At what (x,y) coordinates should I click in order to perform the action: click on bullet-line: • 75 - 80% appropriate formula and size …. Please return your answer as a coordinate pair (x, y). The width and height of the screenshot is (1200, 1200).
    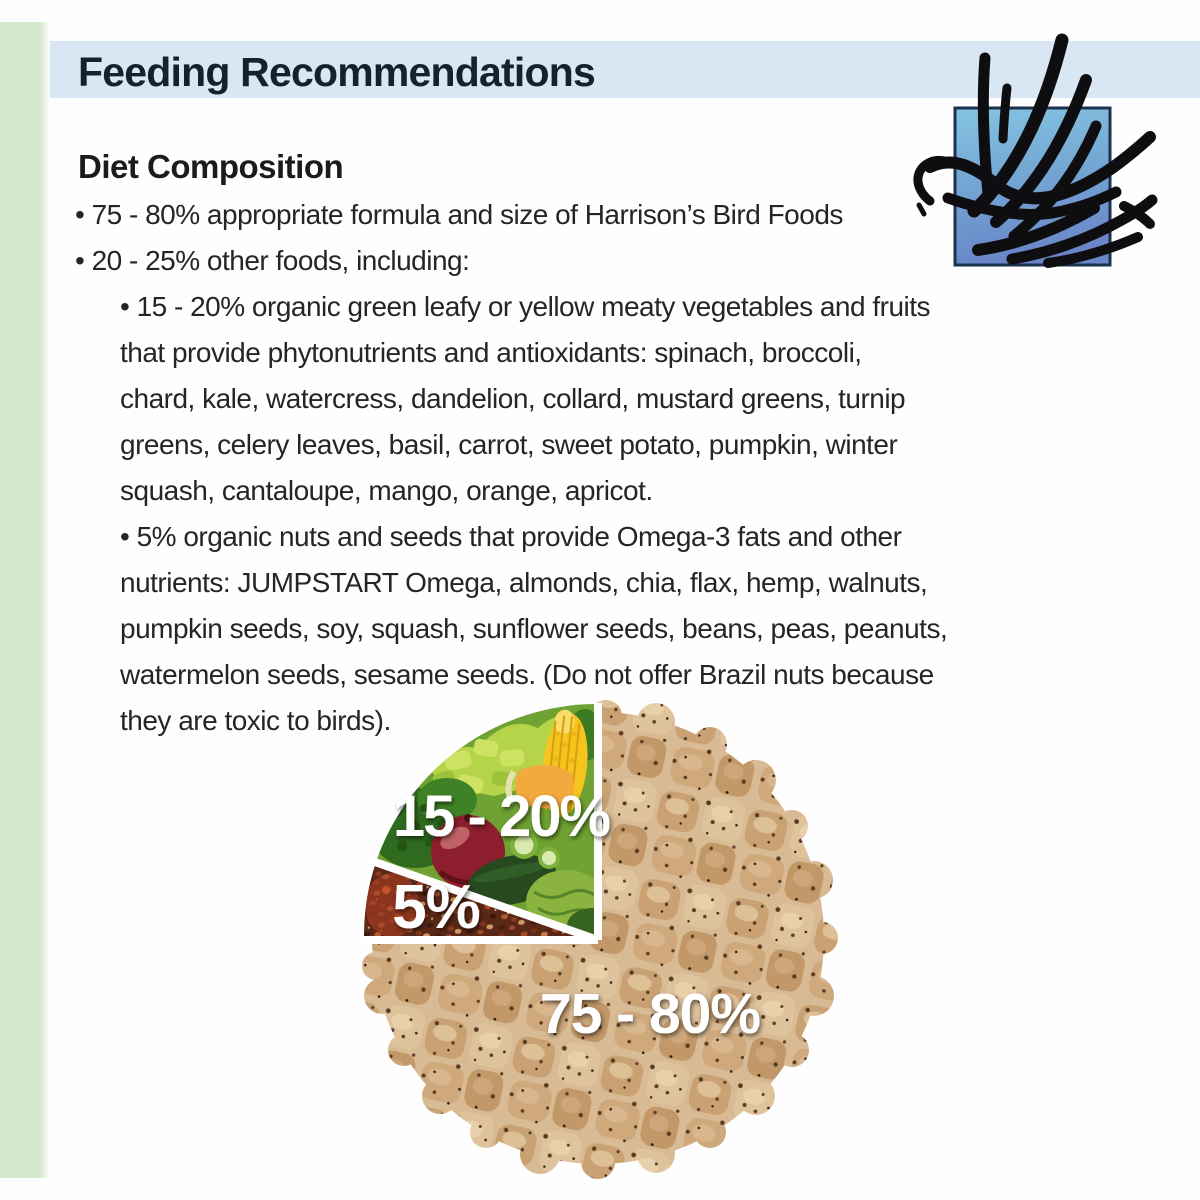
    Looking at the image, I should click on (459, 214).